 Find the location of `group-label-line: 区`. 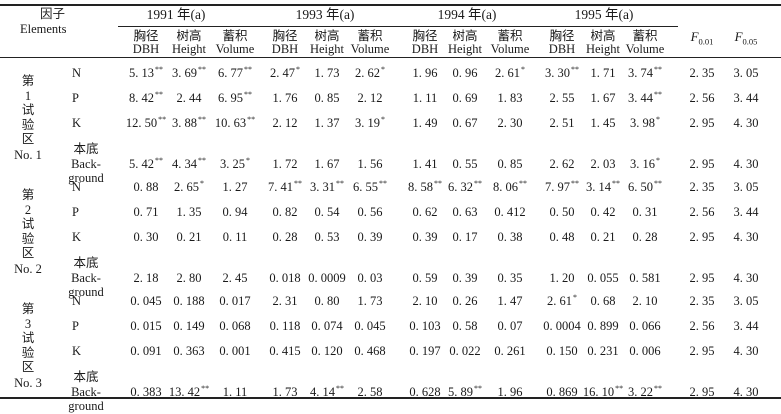

group-label-line: 区 is located at coordinates (28, 139).